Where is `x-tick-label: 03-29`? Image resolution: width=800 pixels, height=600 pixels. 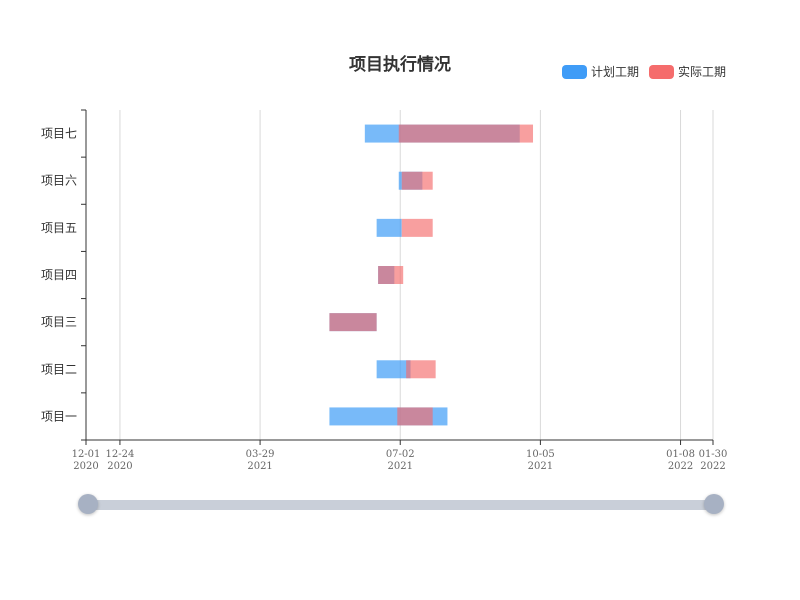
x-tick-label: 03-29 is located at coordinates (260, 454).